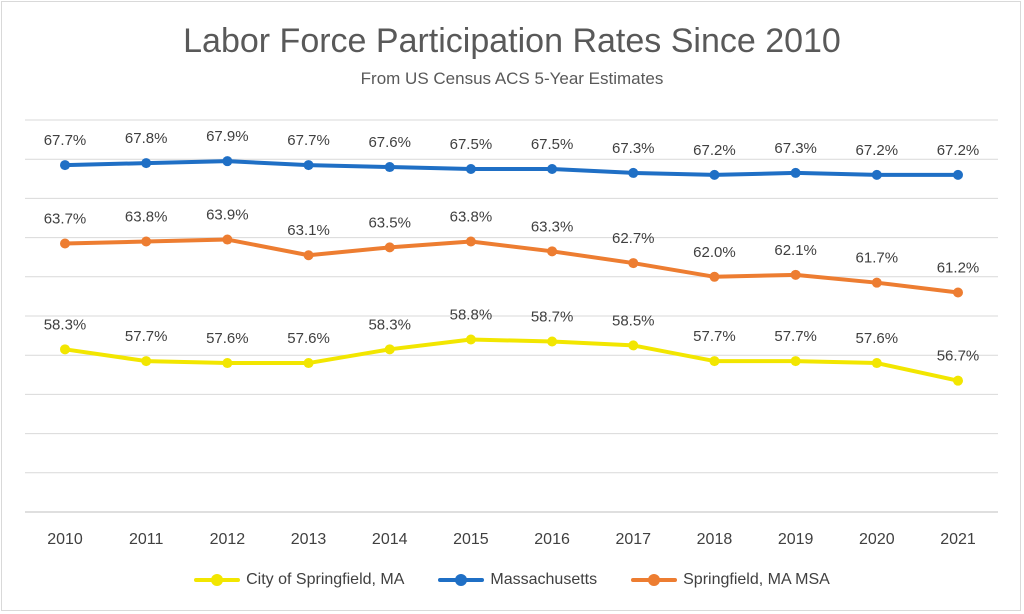 This screenshot has width=1024, height=614. What do you see at coordinates (146, 138) in the screenshot?
I see `data-label: 67.8%` at bounding box center [146, 138].